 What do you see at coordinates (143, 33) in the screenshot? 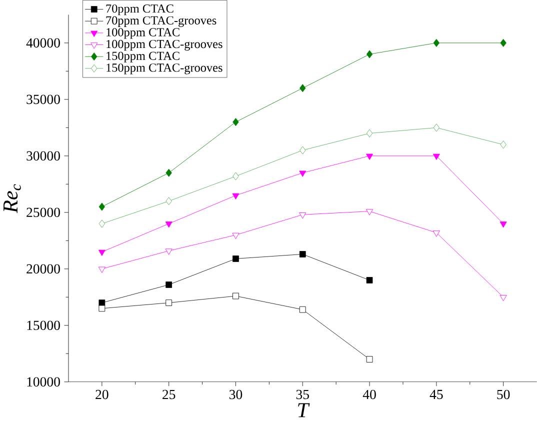
I see `legend-label: 100ppm CTAC` at bounding box center [143, 33].